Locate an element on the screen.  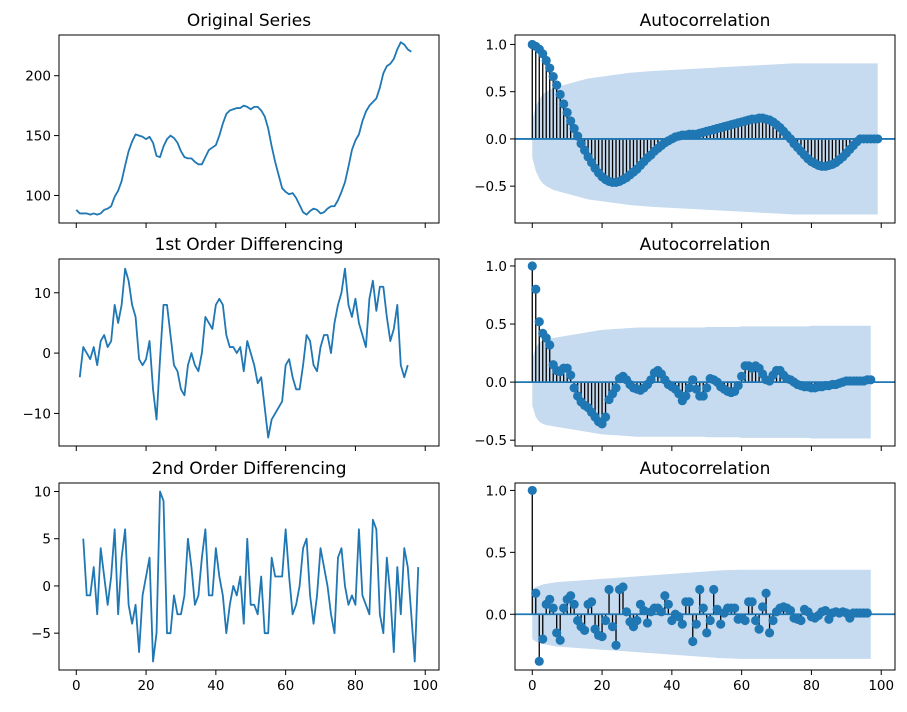
x-tick-label: 0 is located at coordinates (76, 686).